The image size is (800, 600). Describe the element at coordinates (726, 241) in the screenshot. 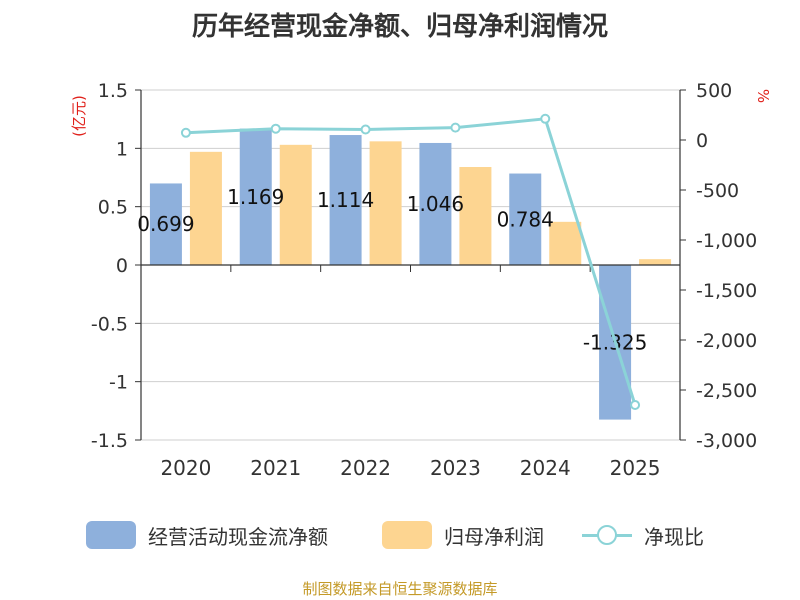

I see `y-right-tick-label: -1,000` at that location.